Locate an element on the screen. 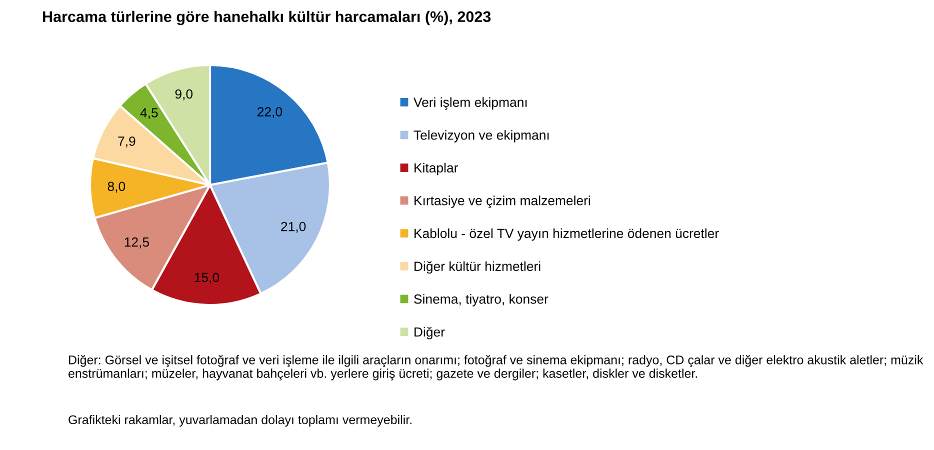  legend-label: Veri işlem ekipmanı is located at coordinates (470, 103).